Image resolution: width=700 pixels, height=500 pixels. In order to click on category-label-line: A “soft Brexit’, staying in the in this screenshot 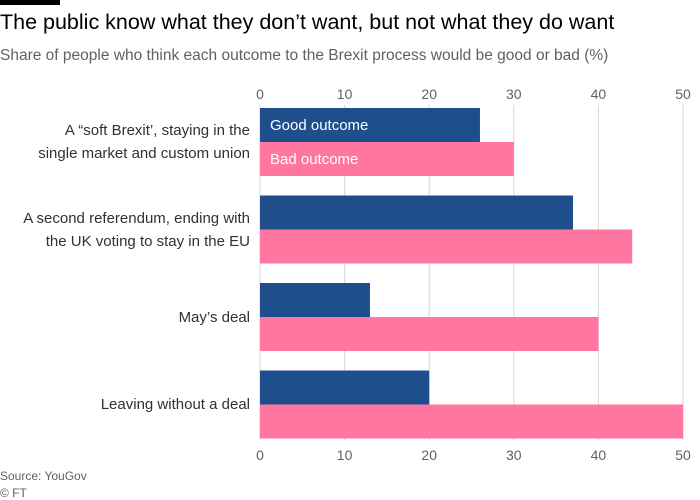, I will do `click(157, 130)`.